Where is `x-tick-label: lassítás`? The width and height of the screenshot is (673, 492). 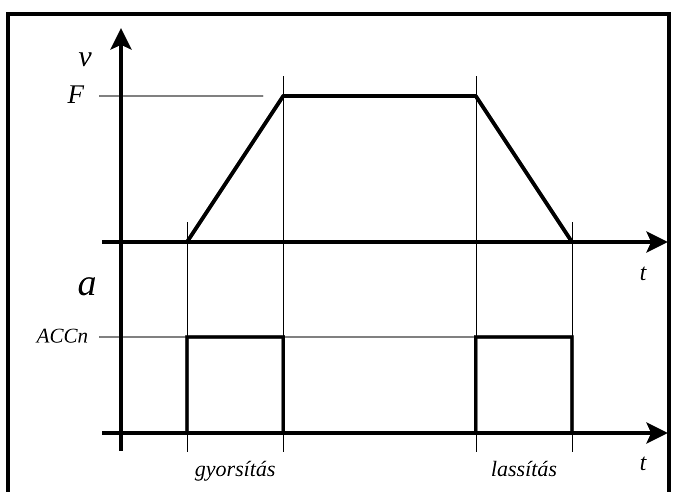
x-tick-label: lassítás is located at coordinates (523, 468).